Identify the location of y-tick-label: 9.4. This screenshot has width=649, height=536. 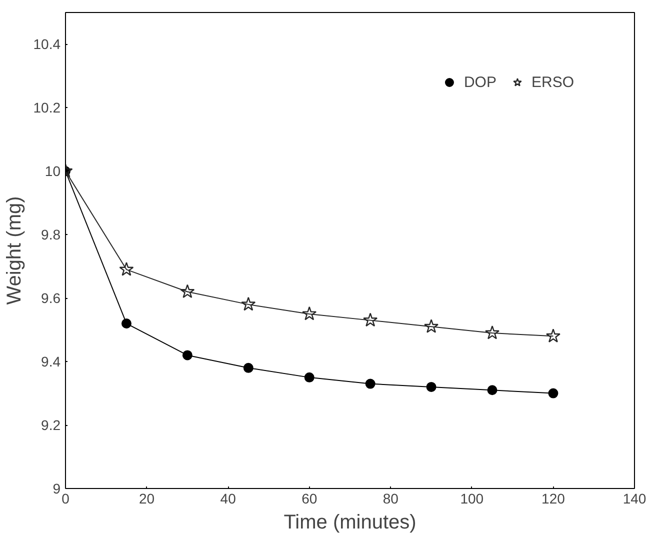
(51, 362).